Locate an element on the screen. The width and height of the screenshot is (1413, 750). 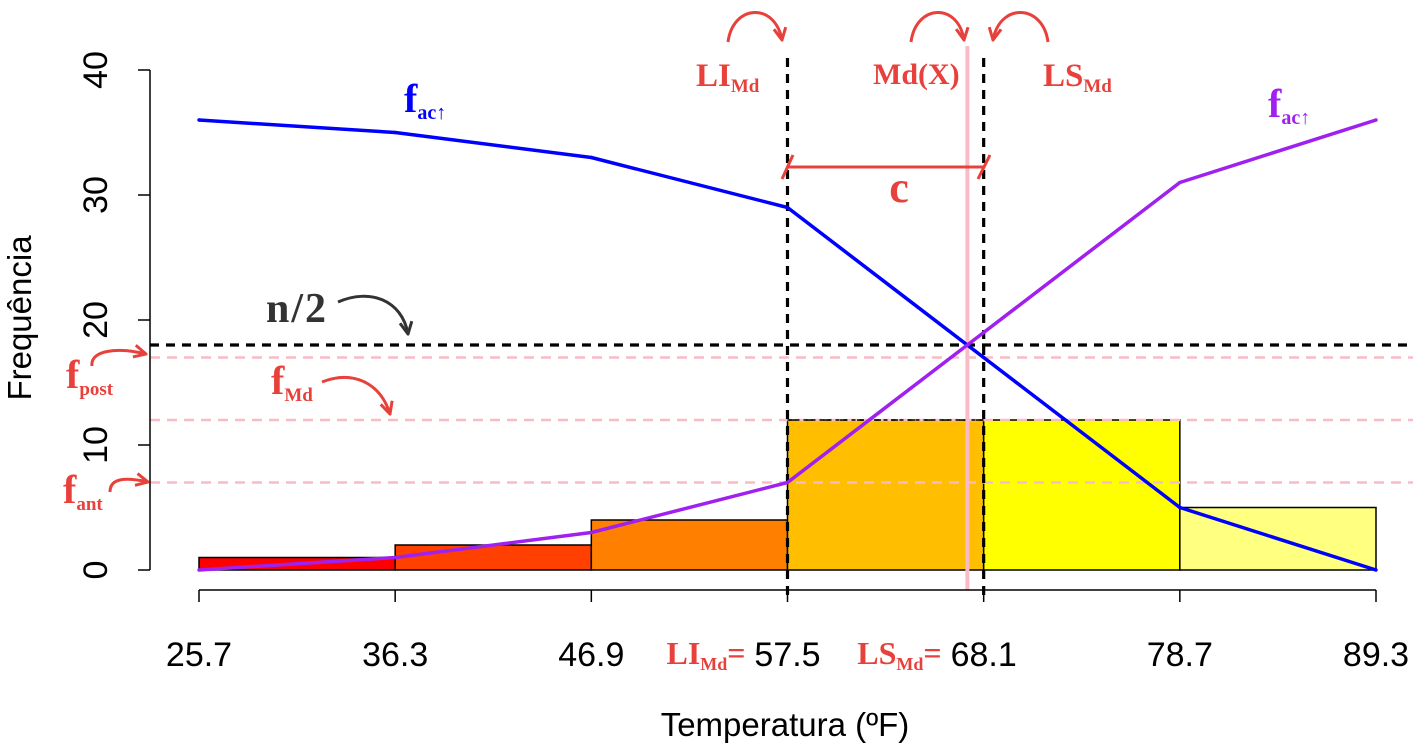
x-tick-label: 25.7 is located at coordinates (199, 655).